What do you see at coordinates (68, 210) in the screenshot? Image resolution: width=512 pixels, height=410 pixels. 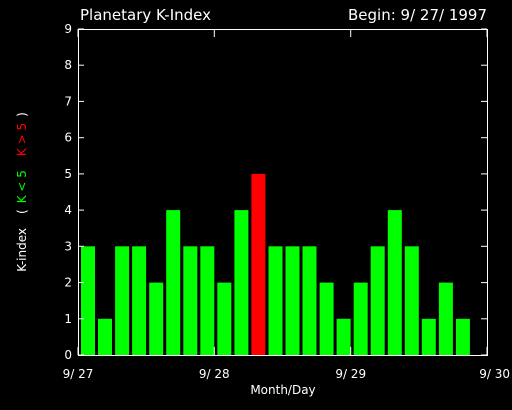 I see `y-tick-label: 4` at bounding box center [68, 210].